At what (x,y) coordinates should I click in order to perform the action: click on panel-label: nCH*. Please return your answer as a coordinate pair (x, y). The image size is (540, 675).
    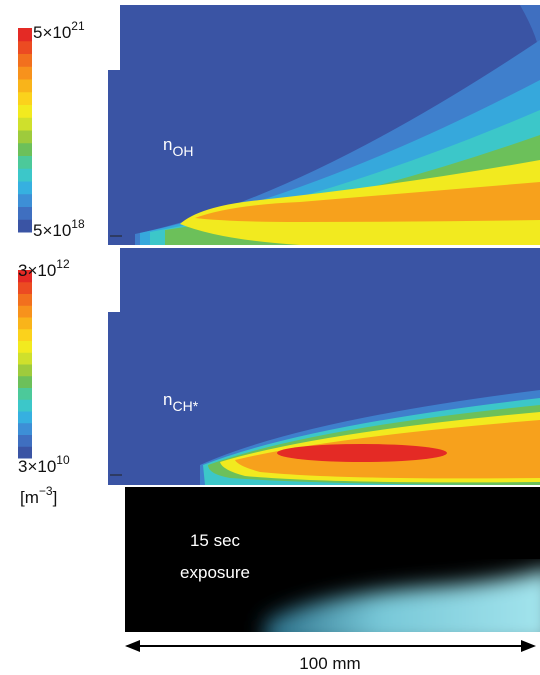
    Looking at the image, I should click on (181, 402).